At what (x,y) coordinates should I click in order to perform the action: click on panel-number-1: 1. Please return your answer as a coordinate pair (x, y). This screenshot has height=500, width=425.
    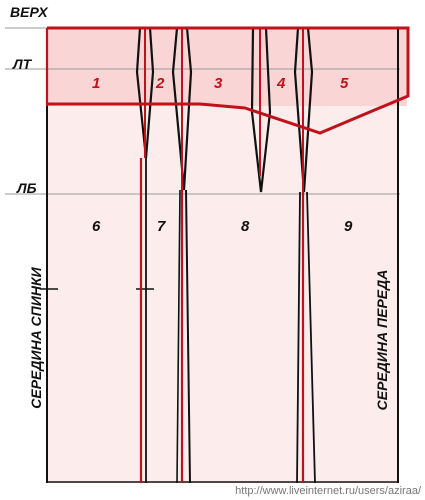
    Looking at the image, I should click on (96, 83).